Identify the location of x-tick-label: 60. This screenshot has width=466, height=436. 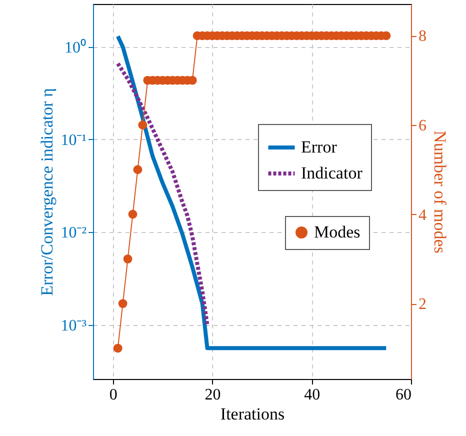
(404, 395).